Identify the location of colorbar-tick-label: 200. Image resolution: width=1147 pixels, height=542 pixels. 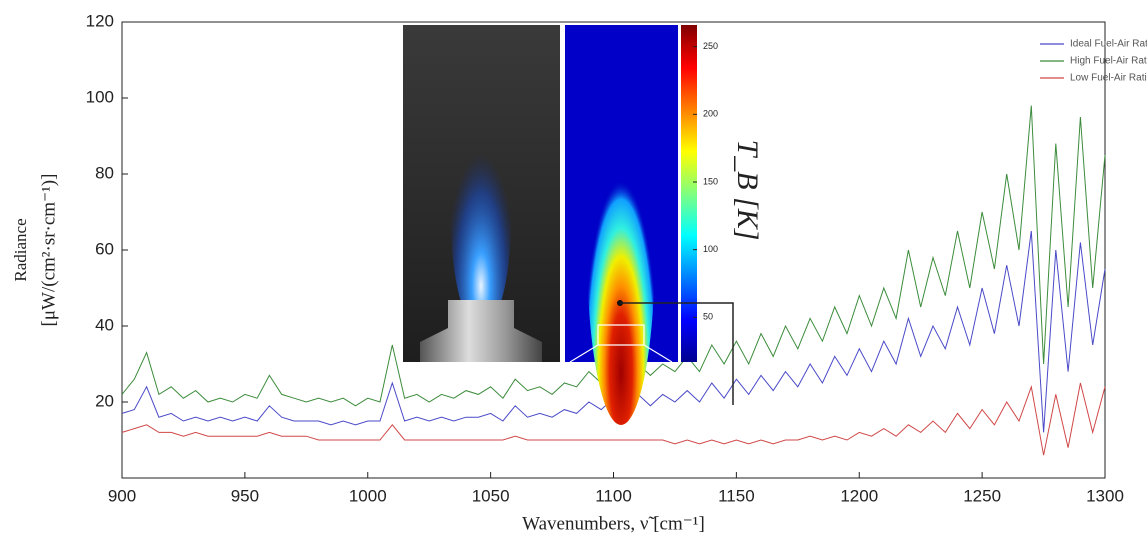
(710, 114).